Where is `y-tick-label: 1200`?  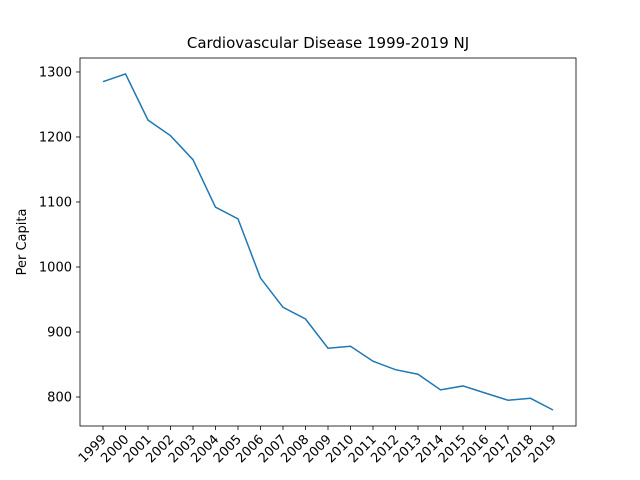
y-tick-label: 1200 is located at coordinates (55, 137).